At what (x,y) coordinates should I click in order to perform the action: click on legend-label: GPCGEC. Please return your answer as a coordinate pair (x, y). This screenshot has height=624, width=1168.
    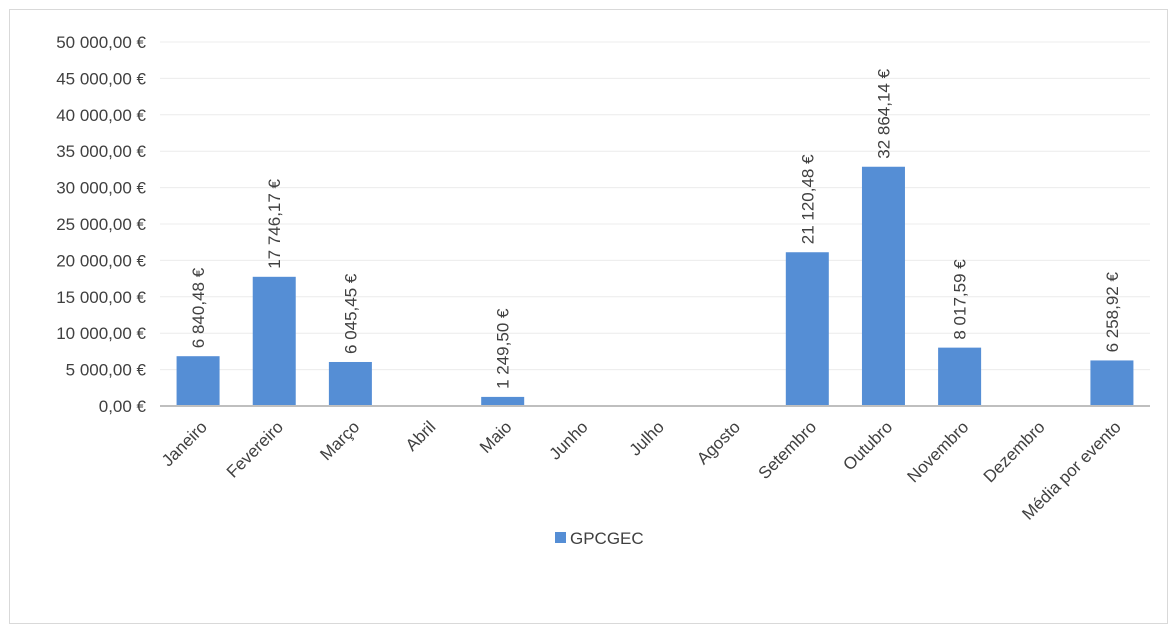
    Looking at the image, I should click on (607, 538).